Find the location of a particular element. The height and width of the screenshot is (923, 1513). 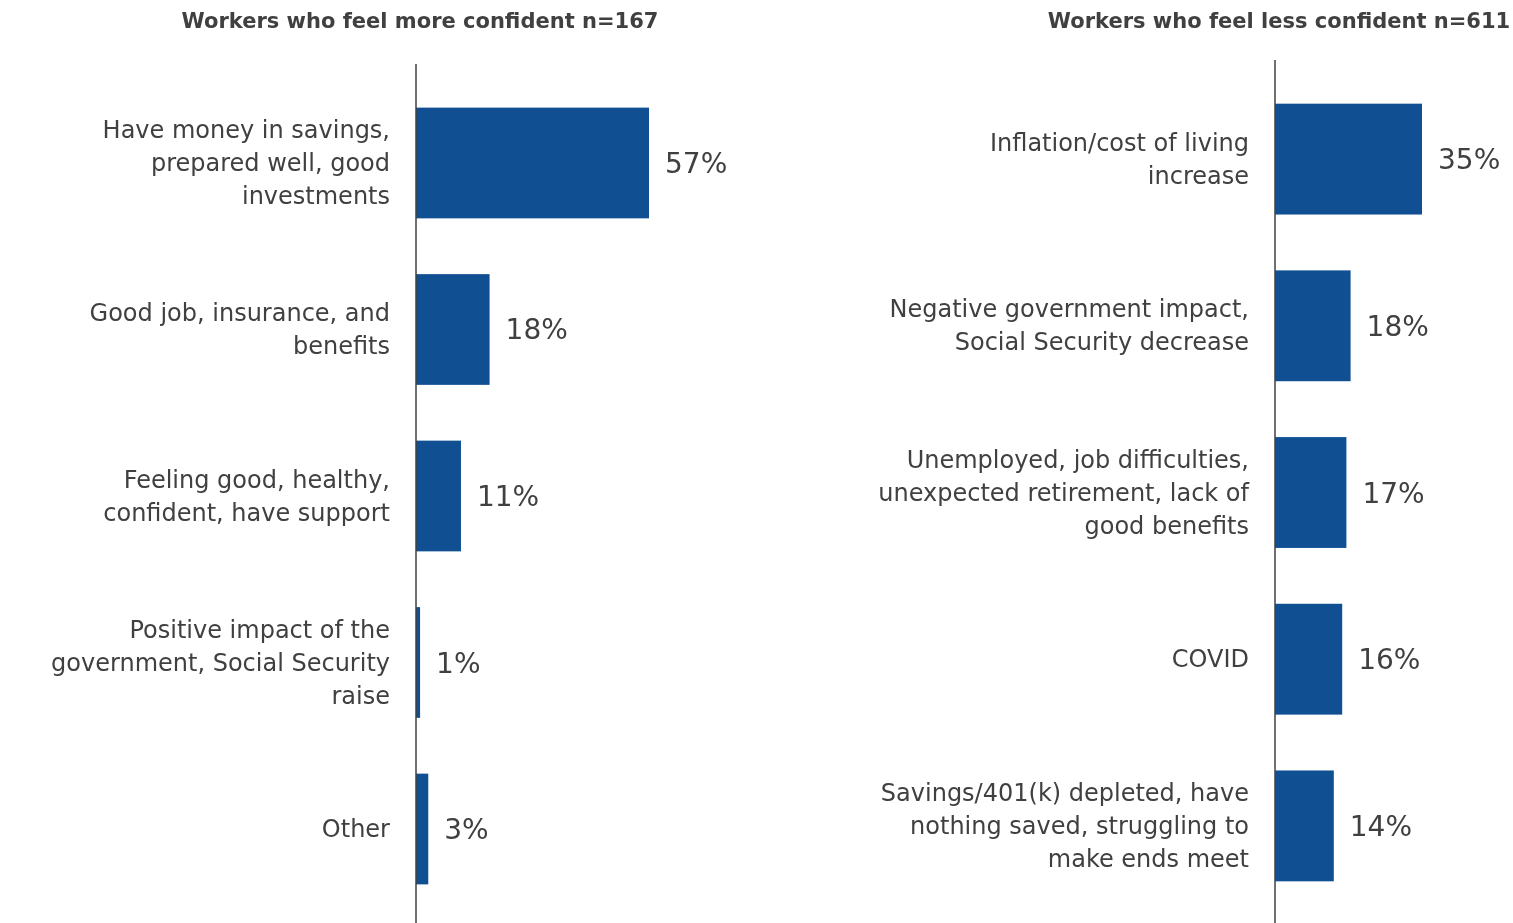

y-tick-label: Other is located at coordinates (356, 829).